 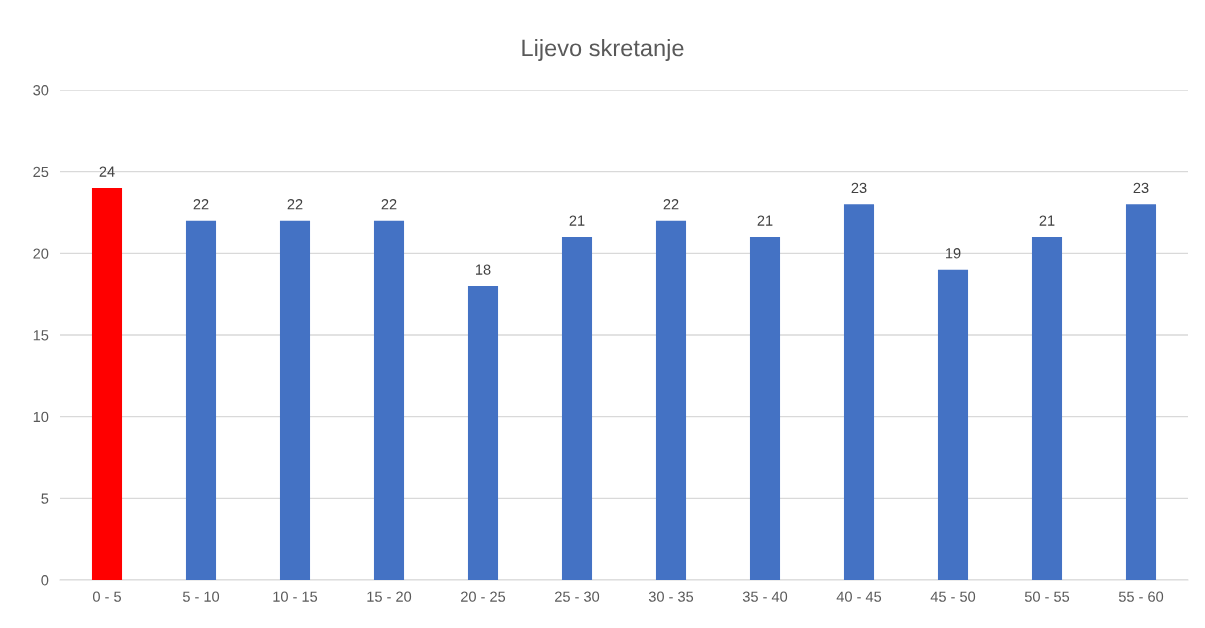 What do you see at coordinates (603, 50) in the screenshot?
I see `chart-title: Lijevo skretanje` at bounding box center [603, 50].